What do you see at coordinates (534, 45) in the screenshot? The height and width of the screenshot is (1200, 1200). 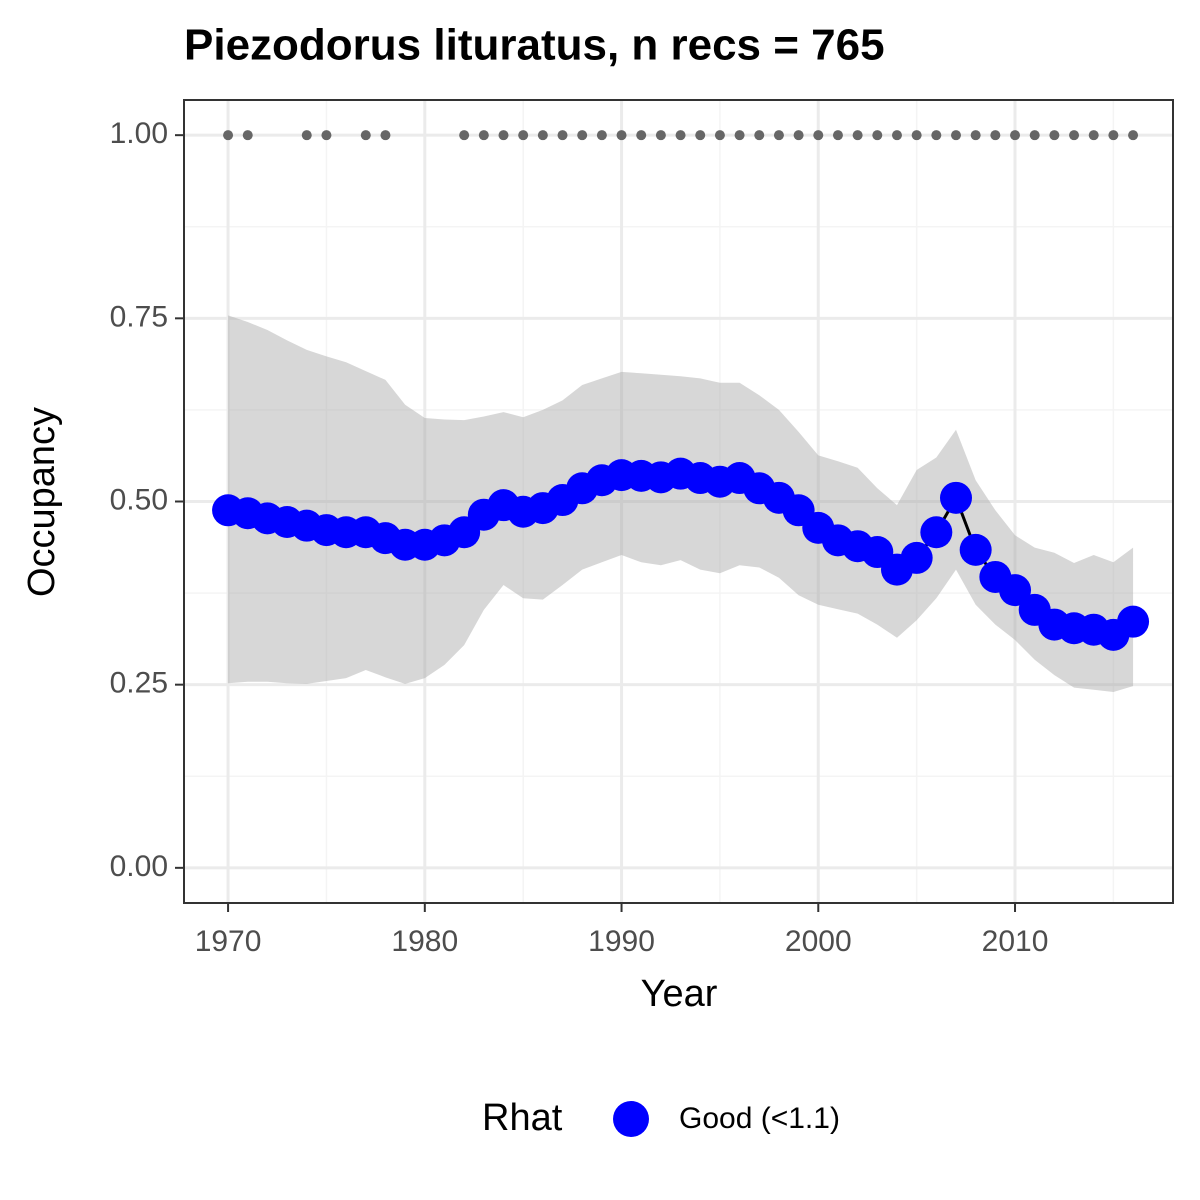 I see `chart-title: Piezodorus lituratus, n recs = 765` at bounding box center [534, 45].